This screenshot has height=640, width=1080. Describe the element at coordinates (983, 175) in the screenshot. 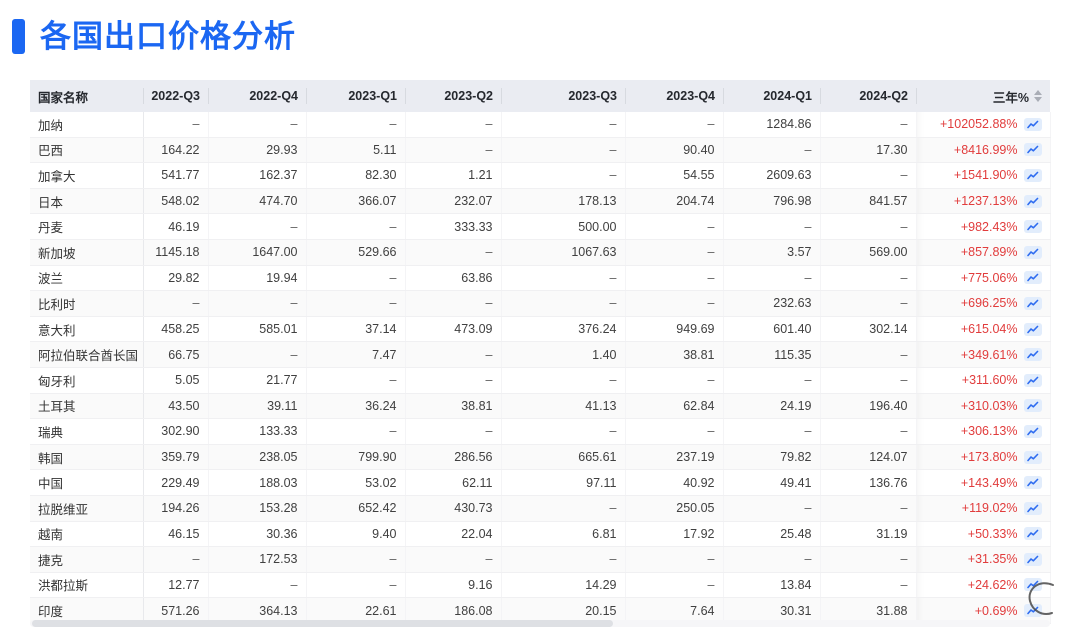

I see `three-year-pct-cell: +1541.90%` at that location.